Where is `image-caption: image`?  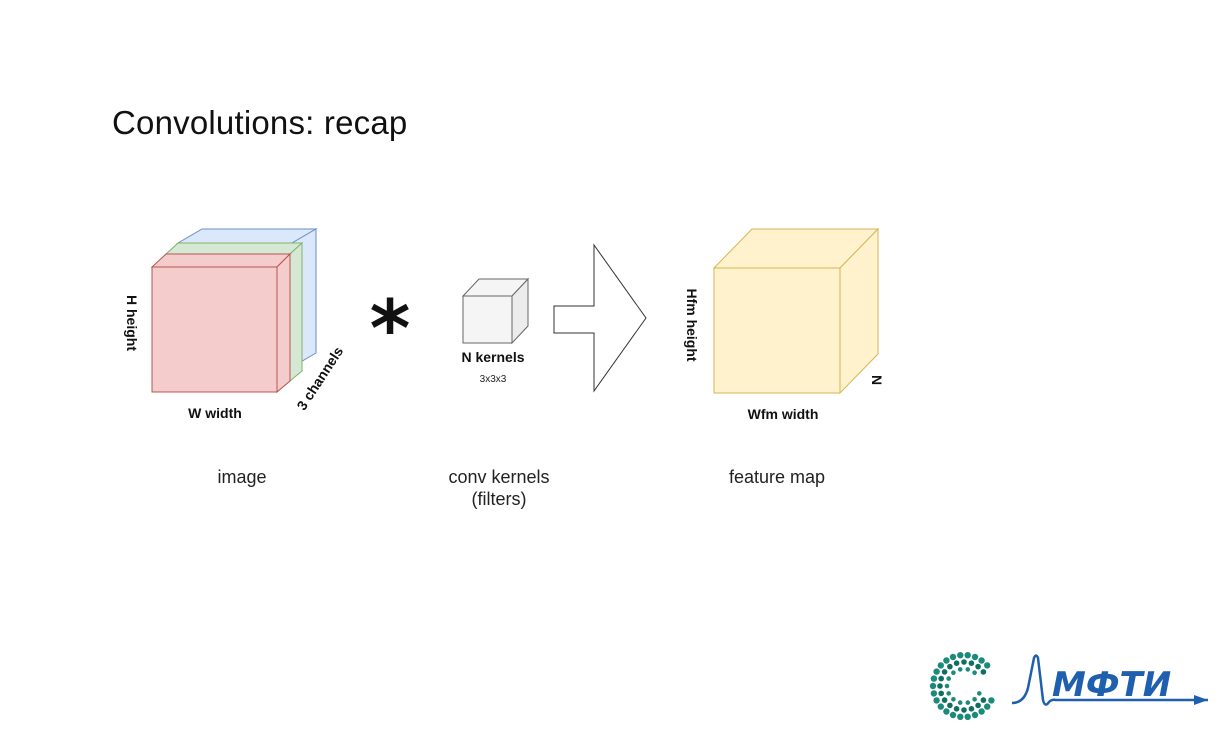
image-caption: image is located at coordinates (242, 477).